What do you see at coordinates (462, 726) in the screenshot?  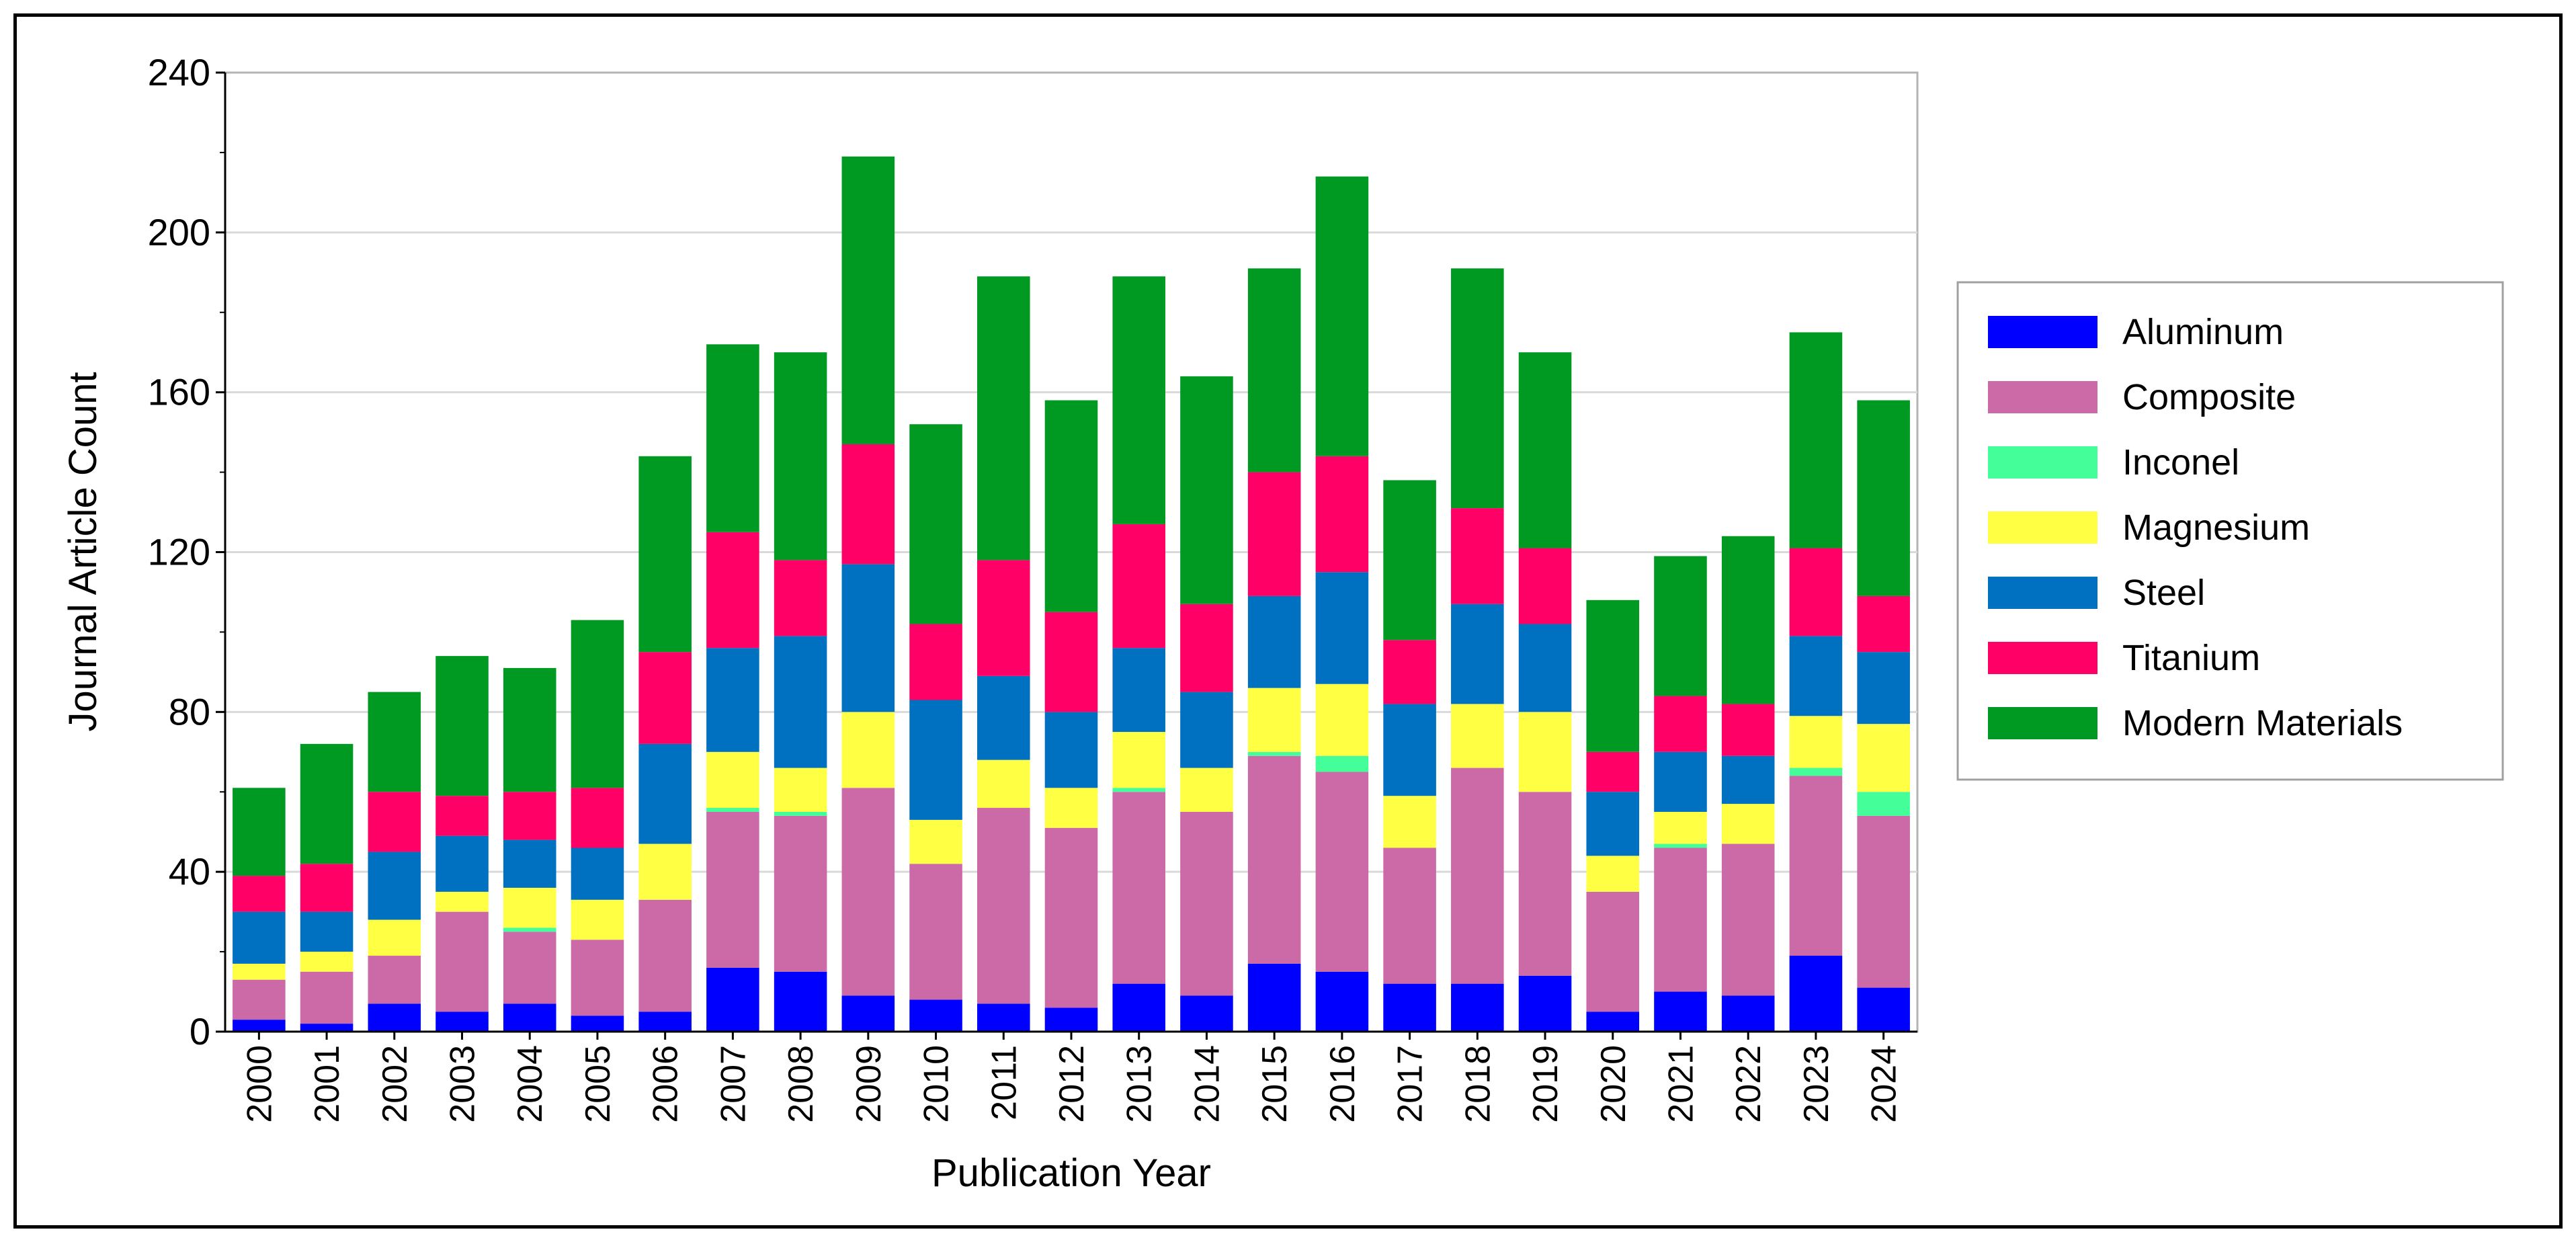 I see `bar-segment-modern-materials-2003` at bounding box center [462, 726].